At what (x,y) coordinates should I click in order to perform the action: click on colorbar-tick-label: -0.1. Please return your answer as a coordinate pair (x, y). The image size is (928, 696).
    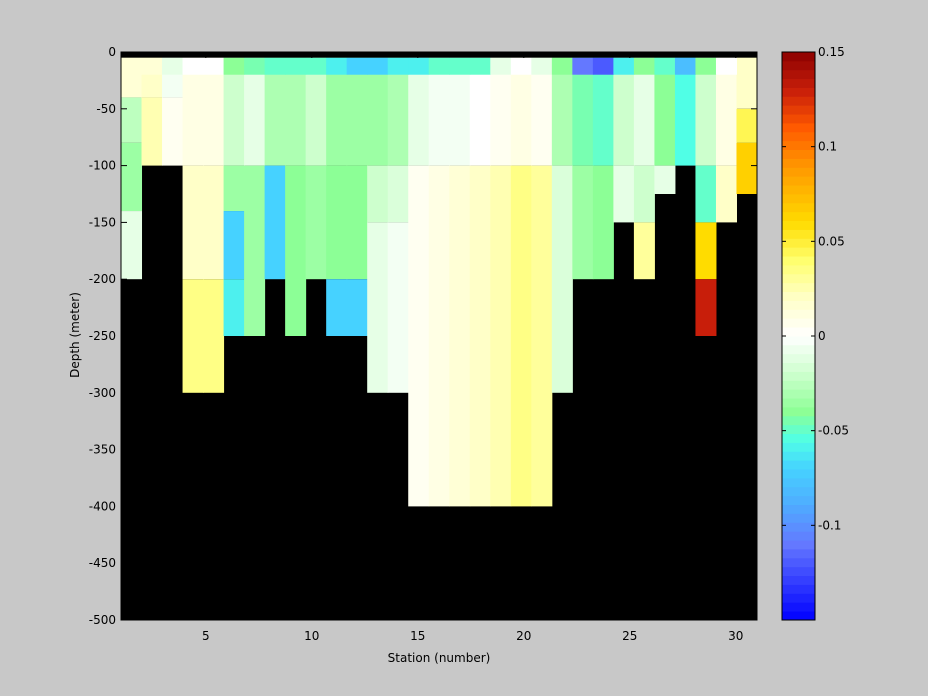
    Looking at the image, I should click on (829, 525).